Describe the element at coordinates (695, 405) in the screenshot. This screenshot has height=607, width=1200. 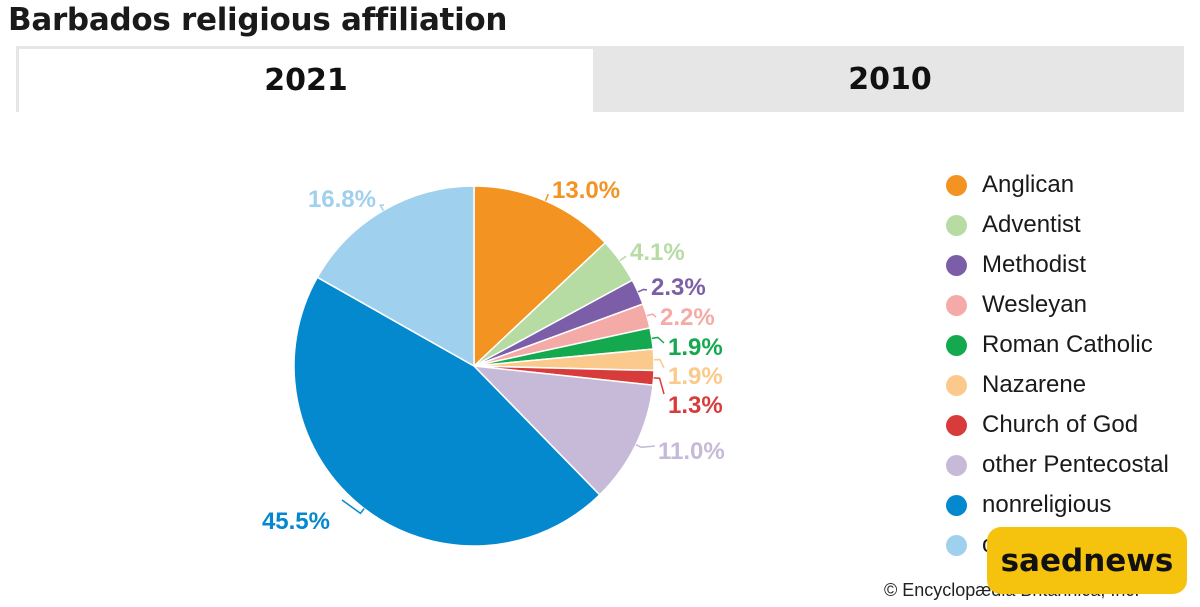
I see `data-label-church-of-god: 1.3%` at that location.